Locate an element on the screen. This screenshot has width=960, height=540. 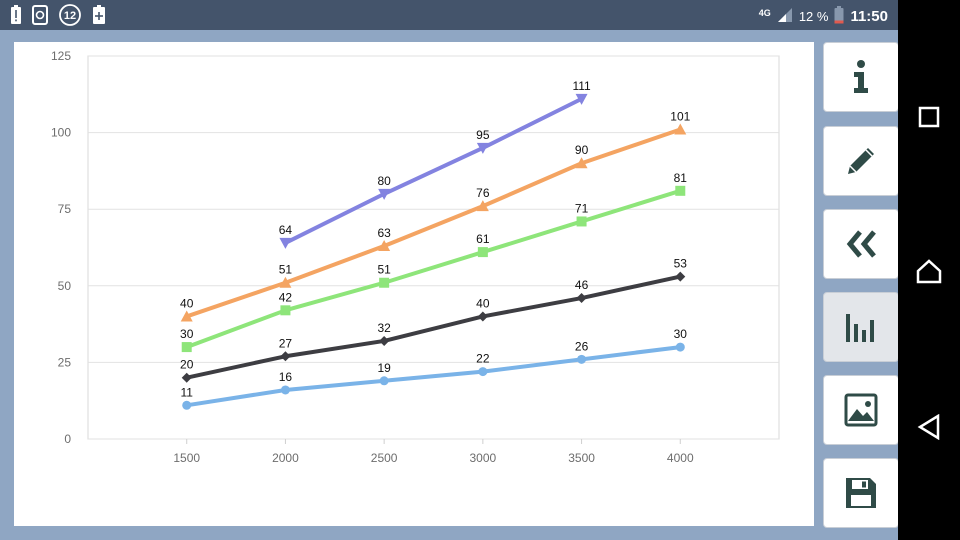
data-label: 61 is located at coordinates (483, 239).